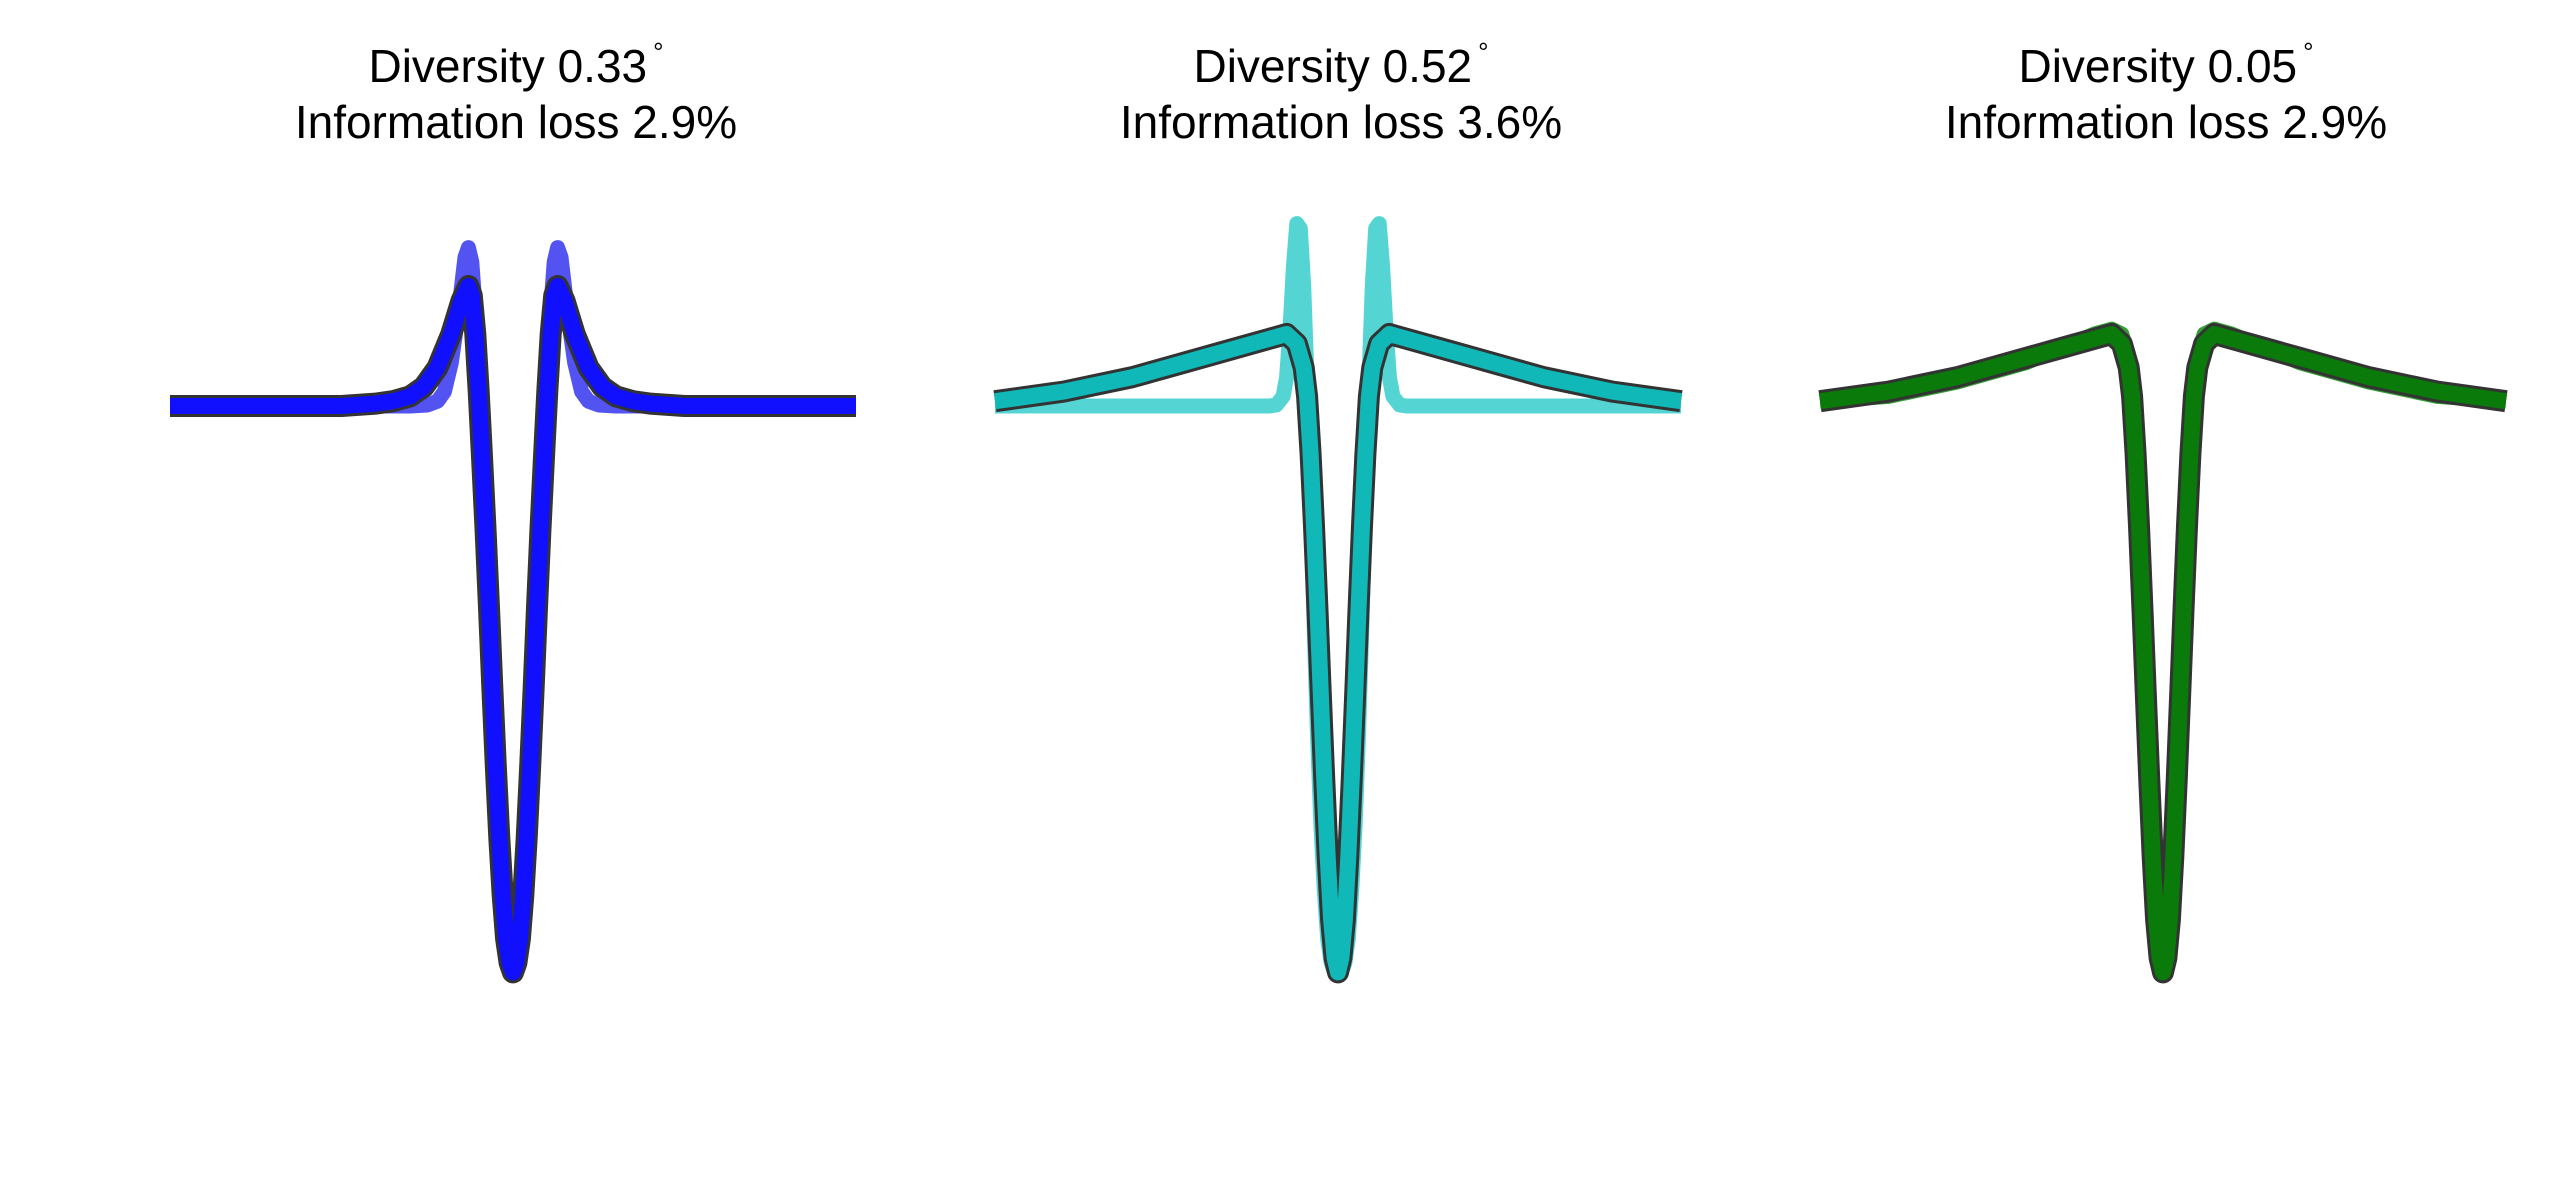  I want to click on chart-title: Diversity 0.05 ° Information loss 2.9%, so click(2159, 87).